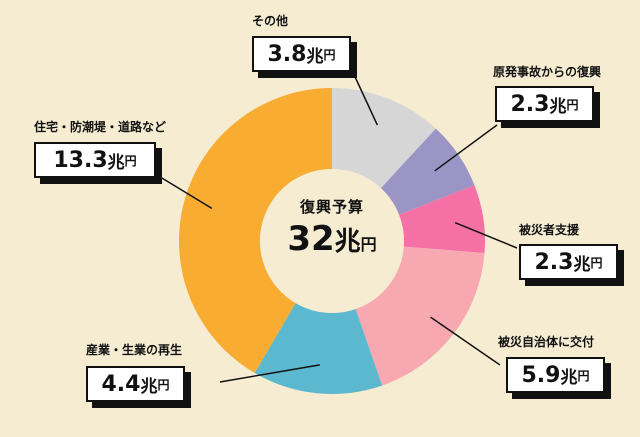 This screenshot has height=437, width=640. I want to click on label-other: その他, so click(270, 21).